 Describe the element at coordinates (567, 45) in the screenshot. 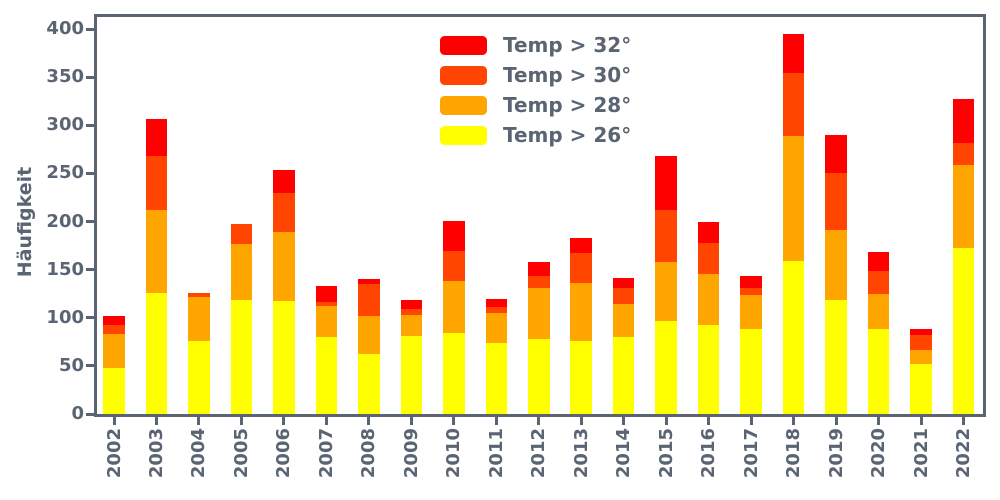

I see `legend-label: Temp > 32°` at that location.